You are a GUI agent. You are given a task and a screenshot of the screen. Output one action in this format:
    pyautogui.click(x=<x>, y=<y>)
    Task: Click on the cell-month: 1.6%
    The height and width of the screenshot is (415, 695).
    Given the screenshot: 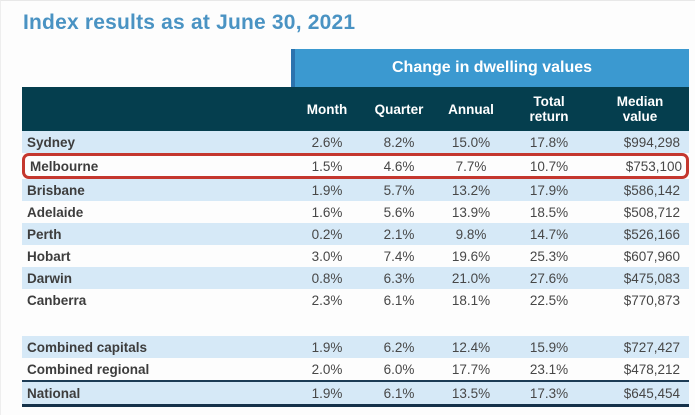 What is the action you would take?
    pyautogui.click(x=327, y=212)
    